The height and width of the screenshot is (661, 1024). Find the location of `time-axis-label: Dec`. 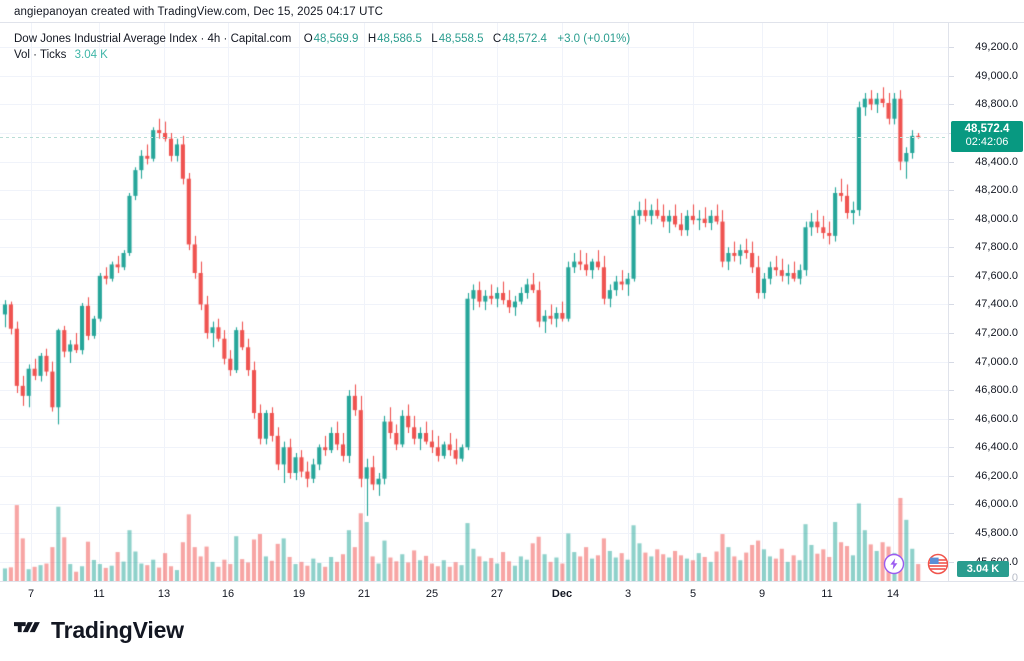

time-axis-label: Dec is located at coordinates (562, 594).